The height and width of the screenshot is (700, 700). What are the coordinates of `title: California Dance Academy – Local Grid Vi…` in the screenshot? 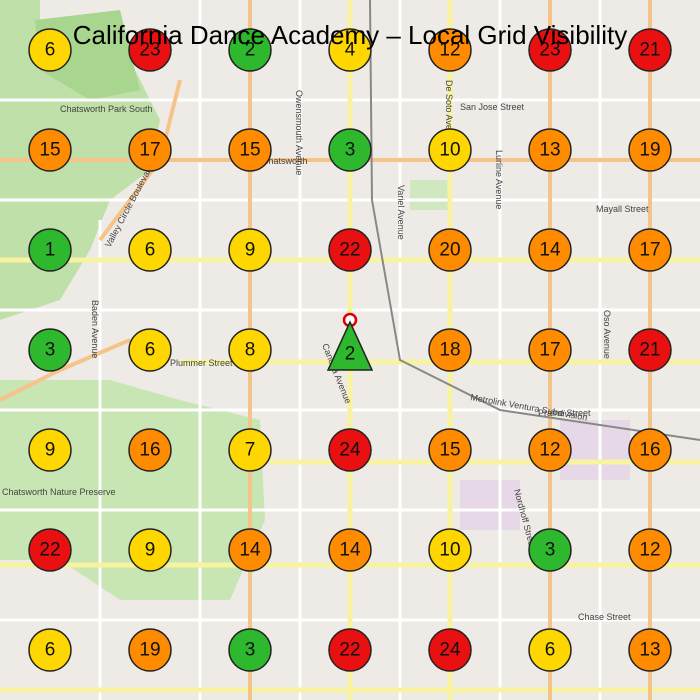 It's located at (350, 35).